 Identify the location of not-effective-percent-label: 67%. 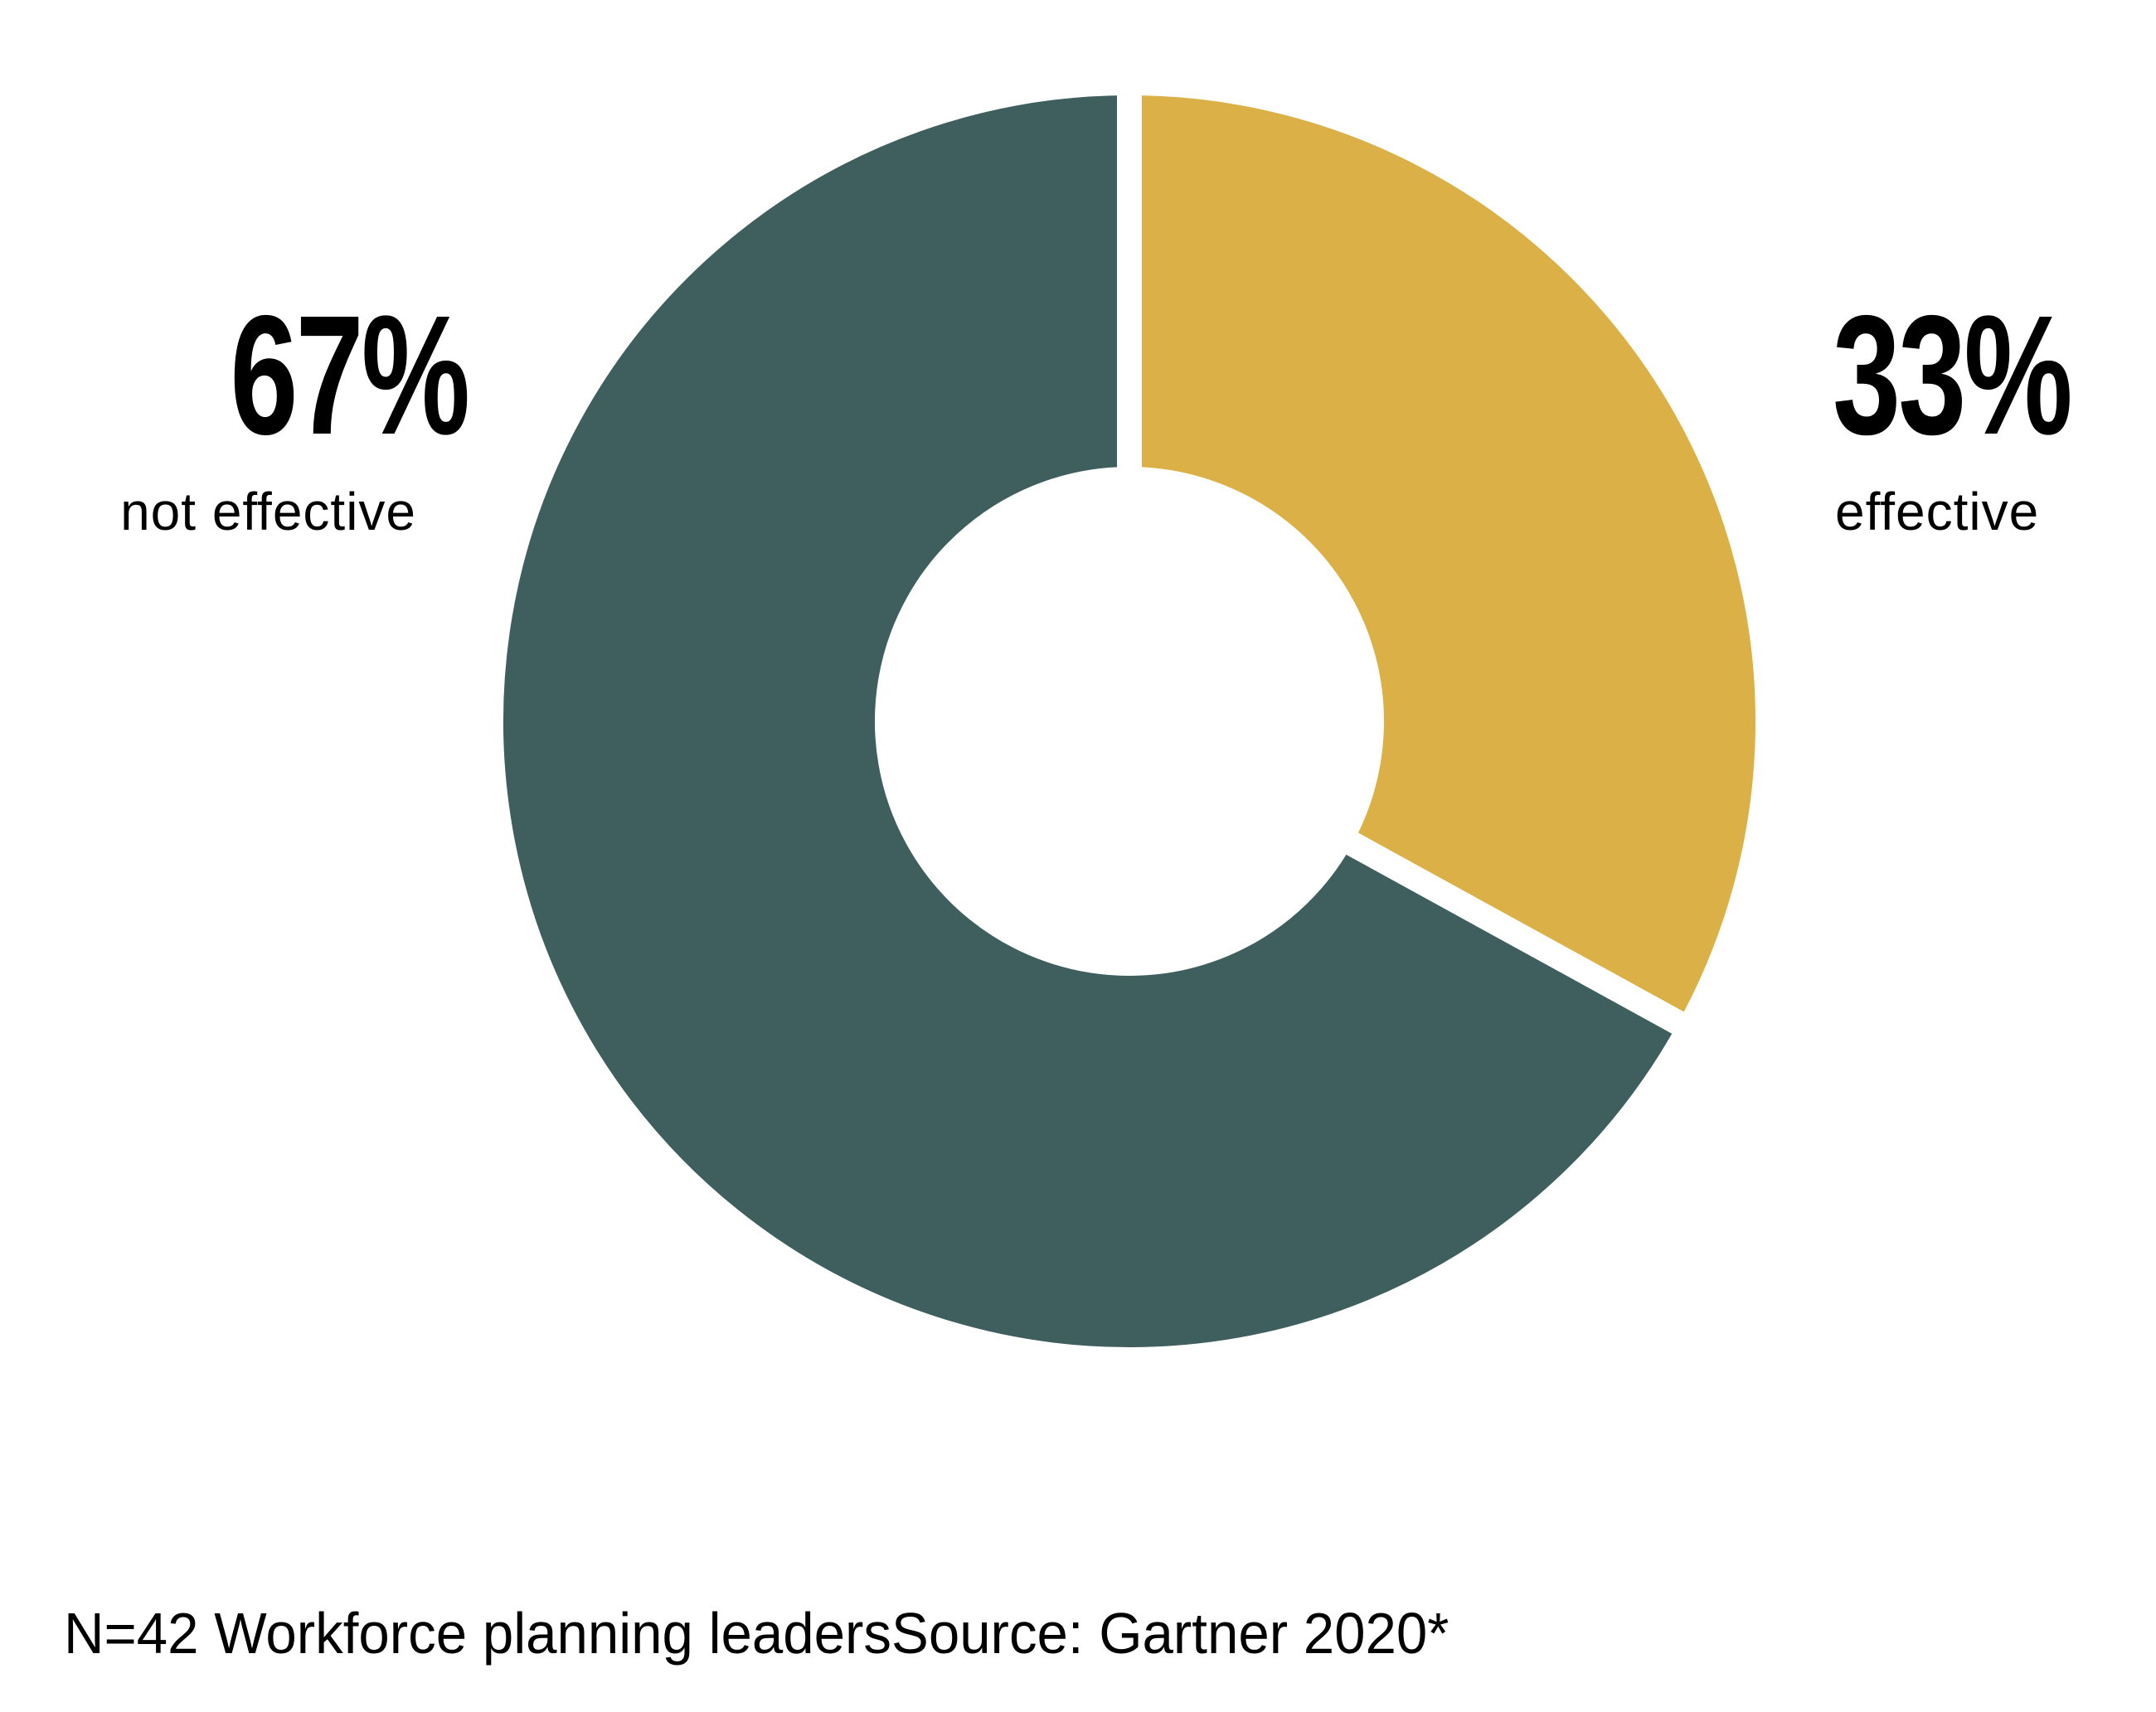
(350, 375).